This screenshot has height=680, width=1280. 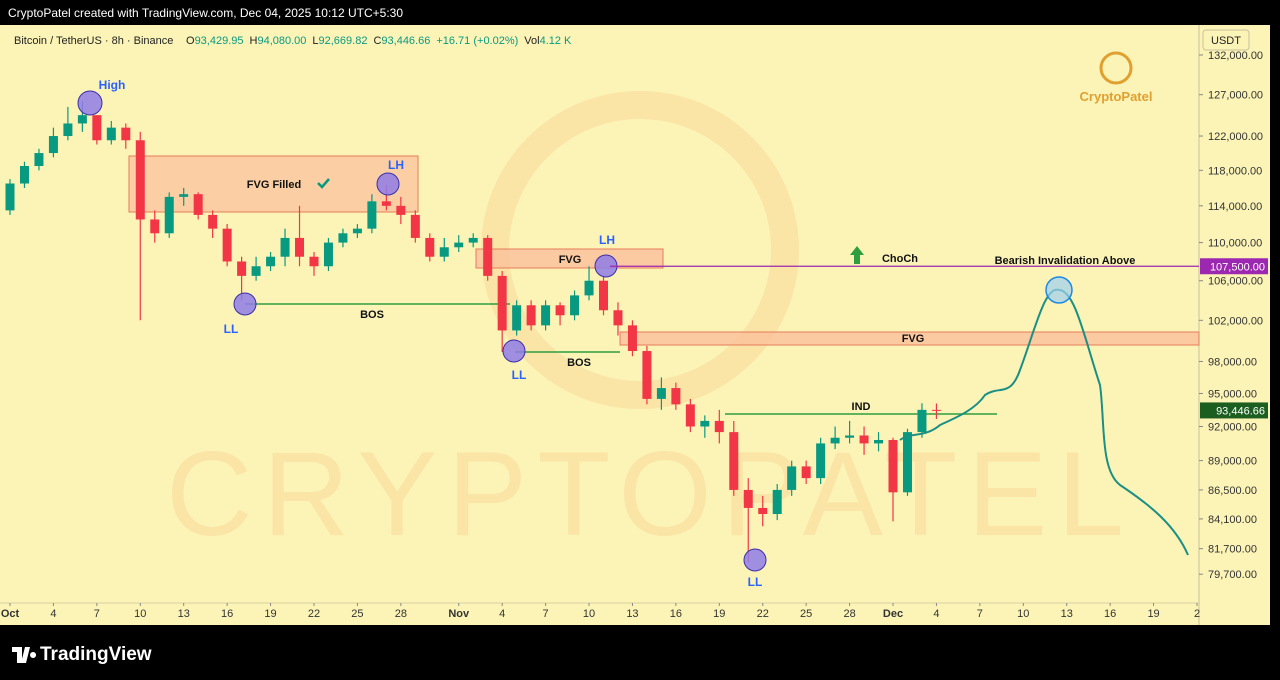 What do you see at coordinates (1235, 207) in the screenshot?
I see `y-tick-label: 114,000.00` at bounding box center [1235, 207].